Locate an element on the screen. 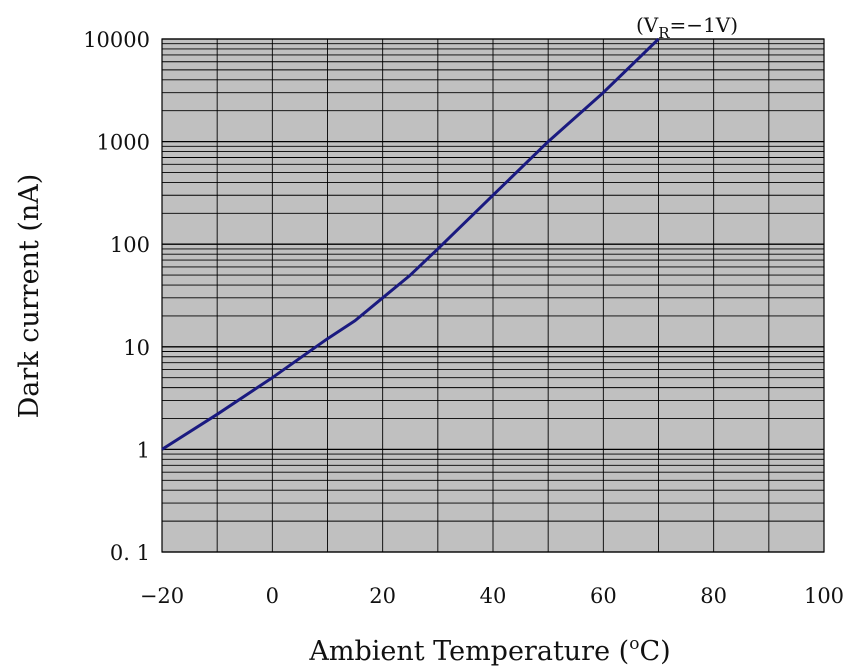  x-axis-title: Ambient Temperature (oC) is located at coordinates (489, 650).